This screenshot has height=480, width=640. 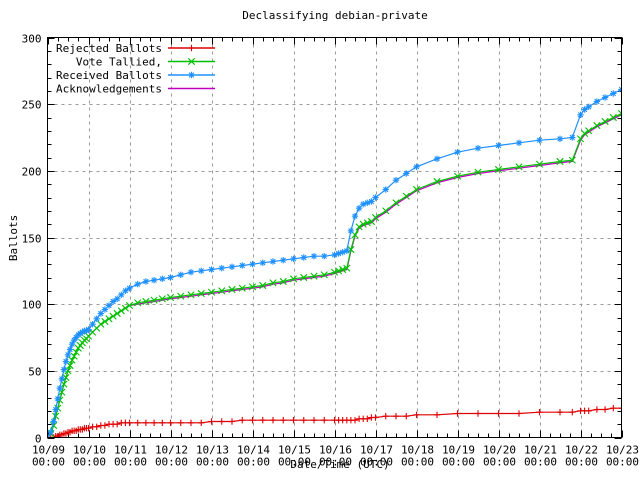 What do you see at coordinates (417, 450) in the screenshot?
I see `x-tick-label-date: 10/18` at bounding box center [417, 450].